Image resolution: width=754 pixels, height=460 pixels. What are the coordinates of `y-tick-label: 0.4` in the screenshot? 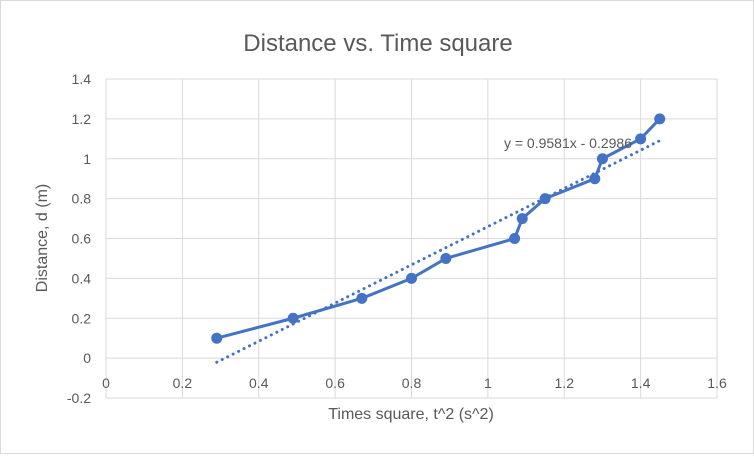 It's located at (82, 278).